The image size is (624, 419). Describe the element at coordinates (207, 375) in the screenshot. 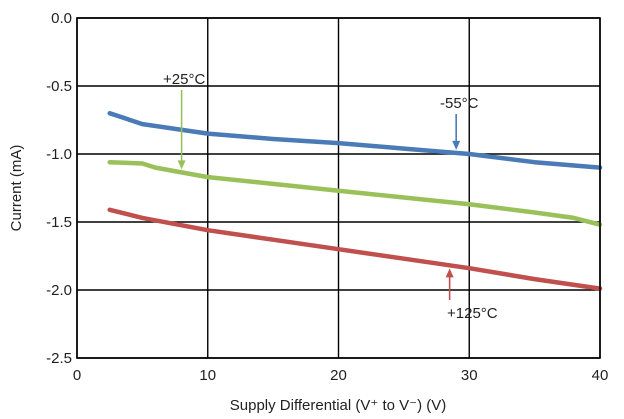

I see `x-tick-label: 10` at that location.